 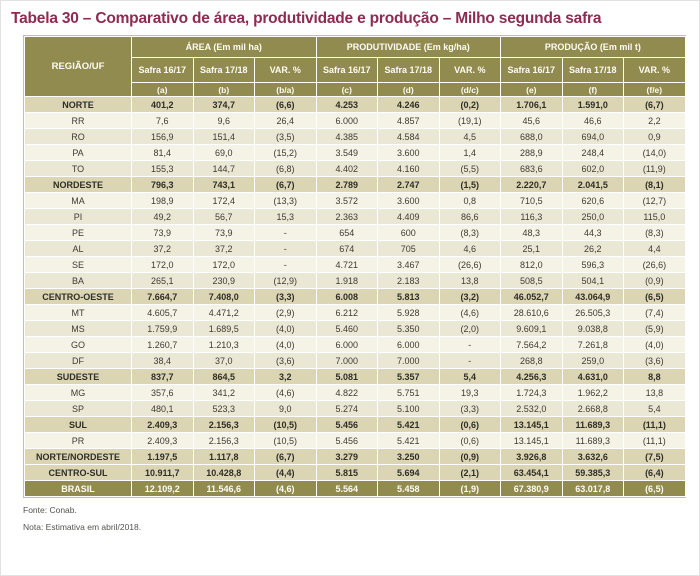 I want to click on value-cell: 688,0, so click(x=531, y=136).